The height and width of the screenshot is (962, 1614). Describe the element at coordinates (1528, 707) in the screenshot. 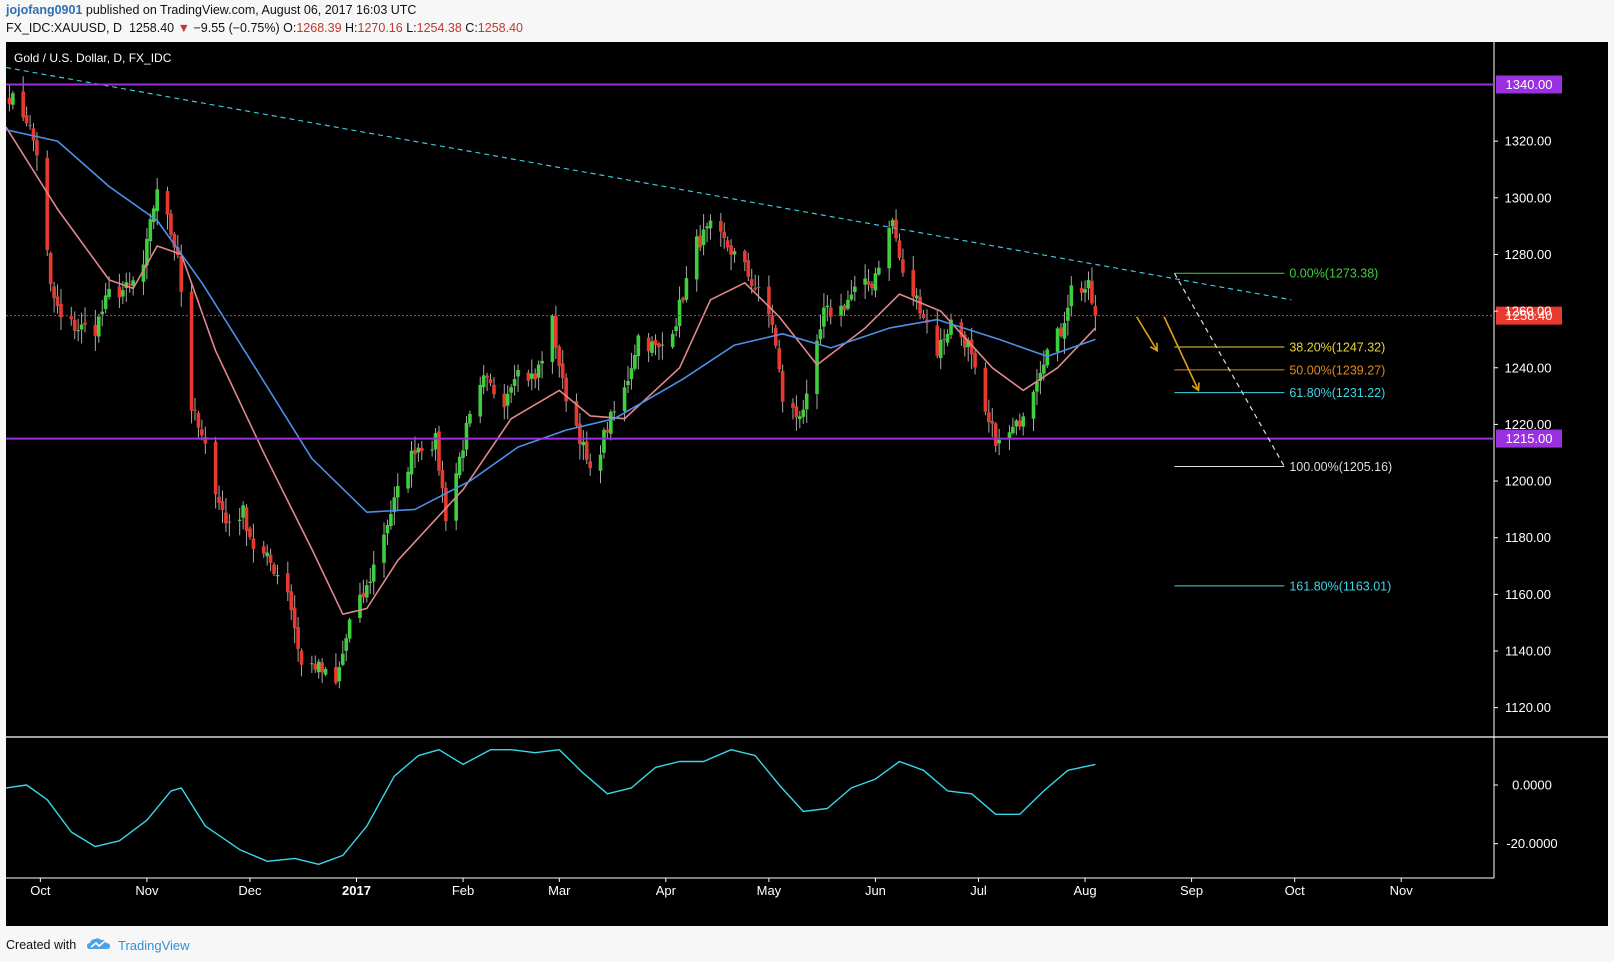

I see `y-tick-label: 1120.00` at that location.